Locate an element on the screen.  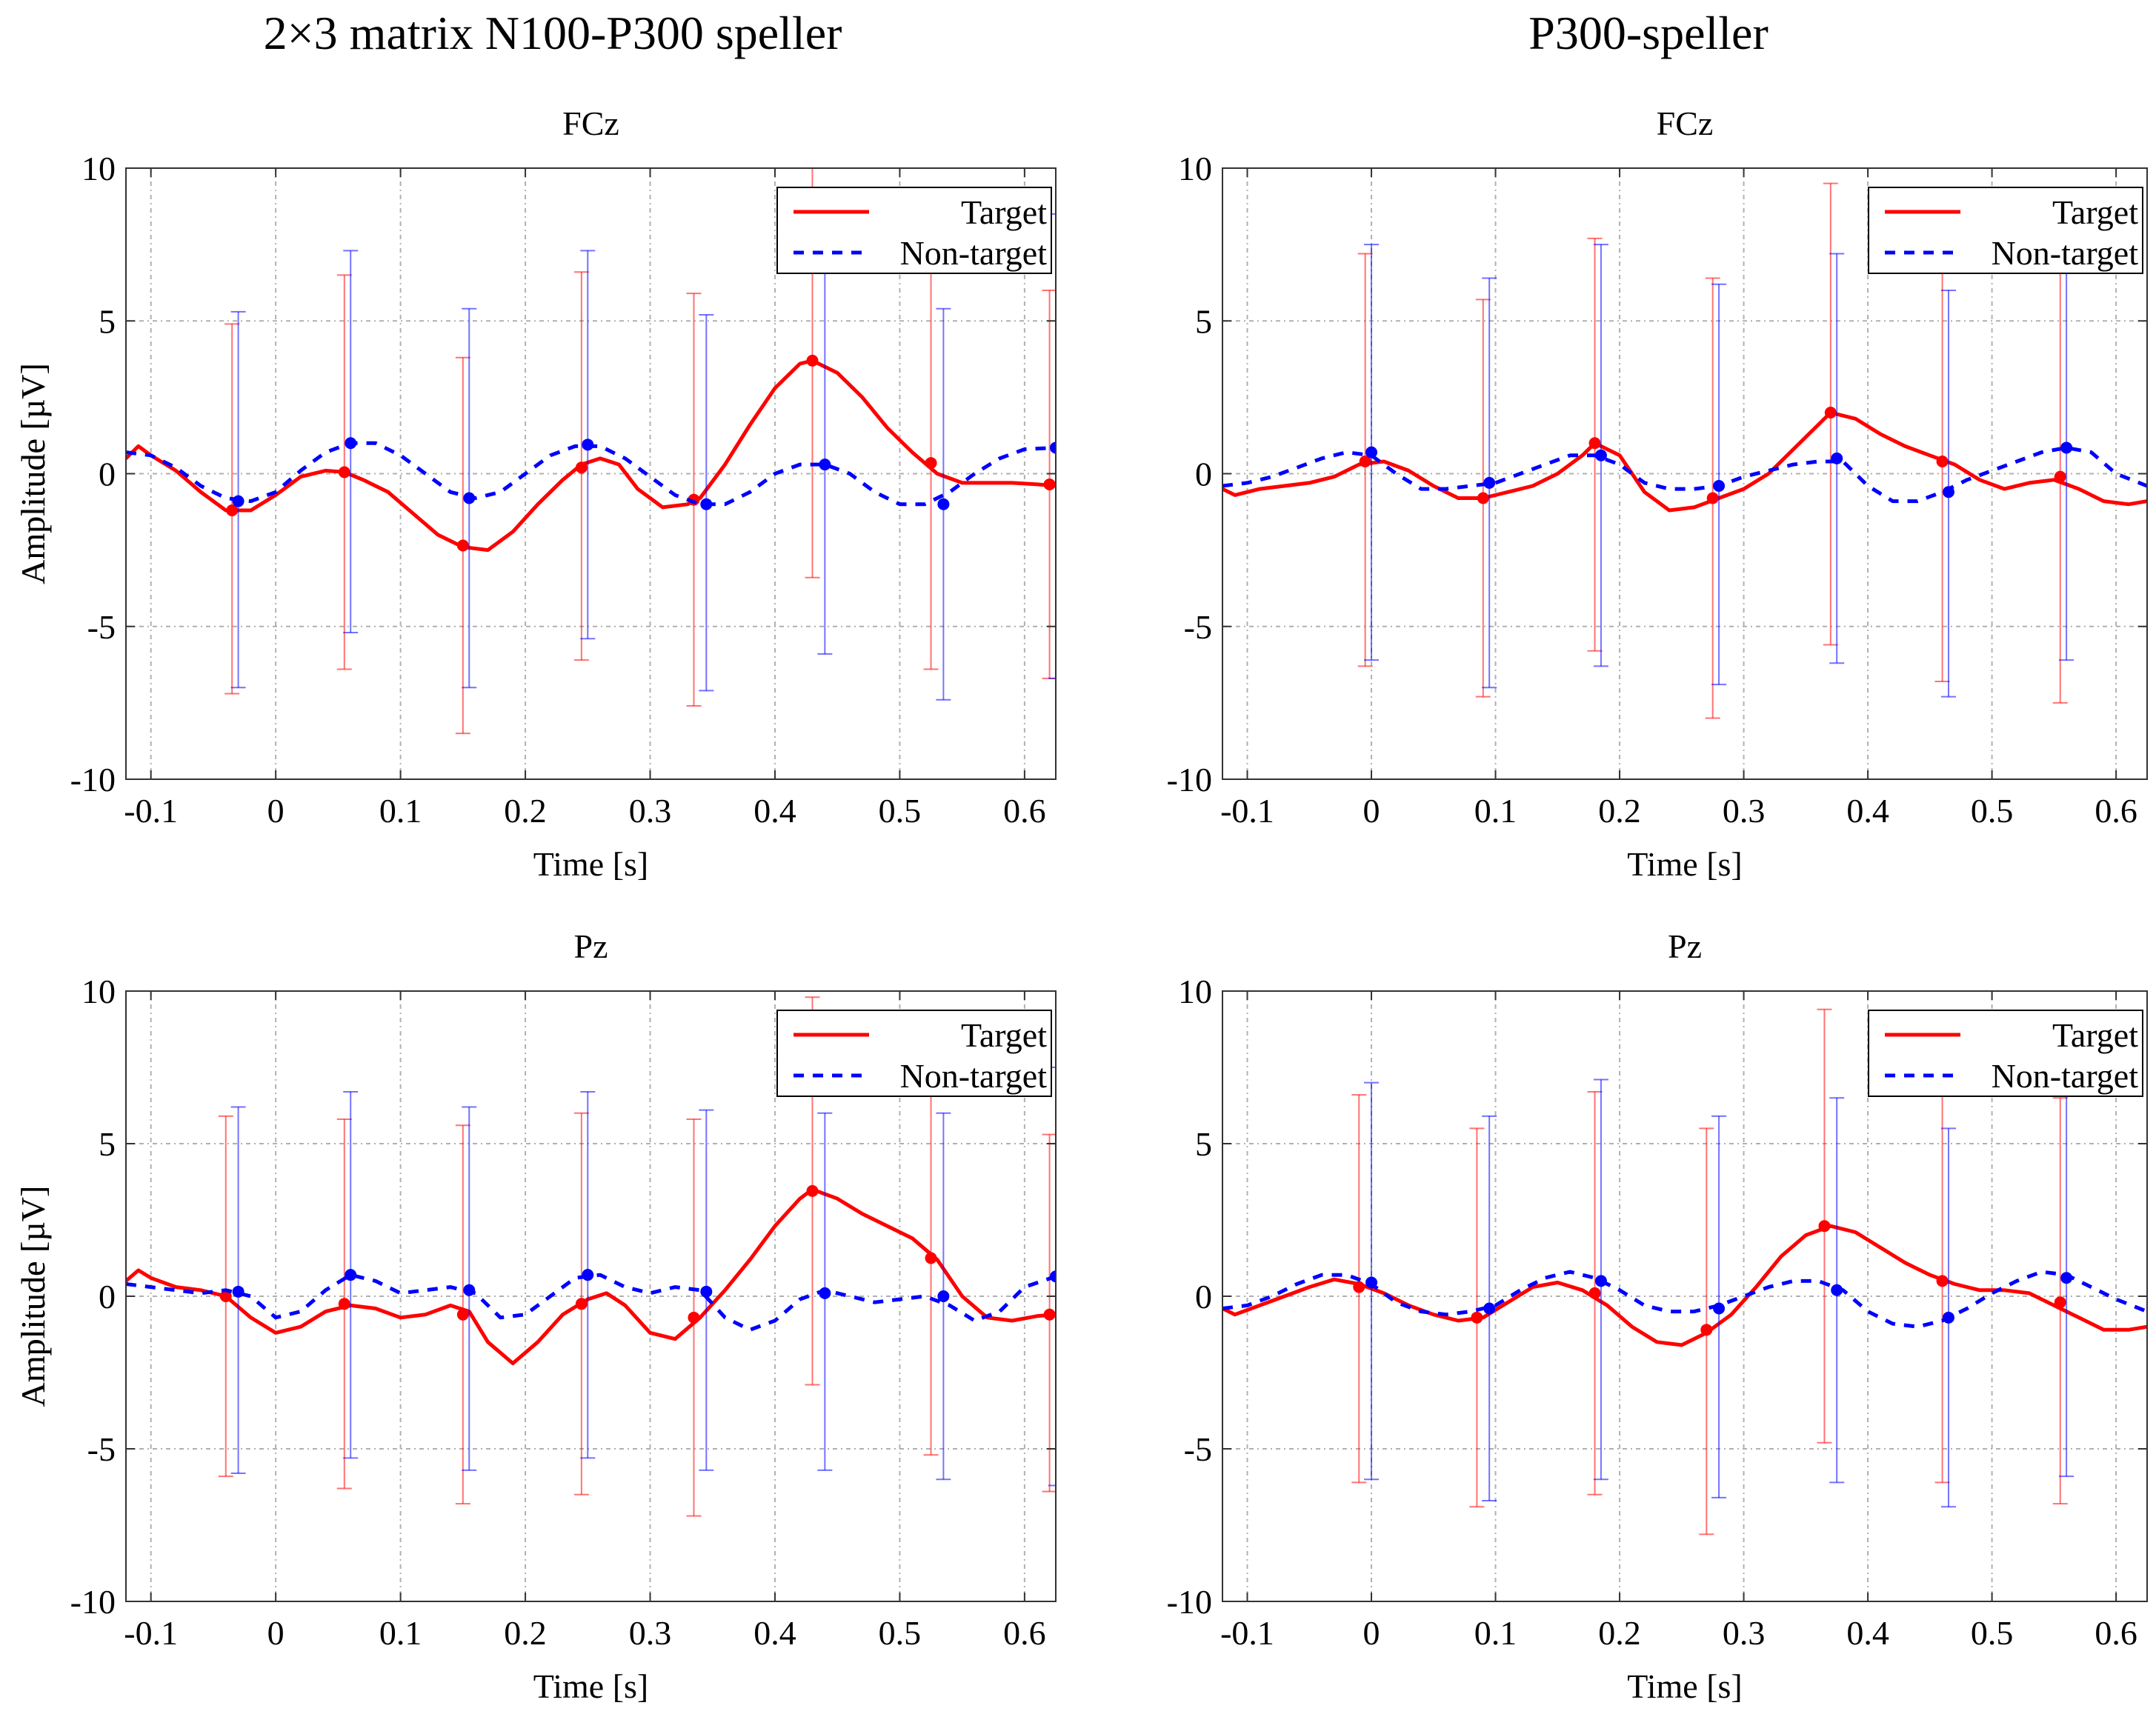
legend-target-label: Target is located at coordinates (1004, 1035).